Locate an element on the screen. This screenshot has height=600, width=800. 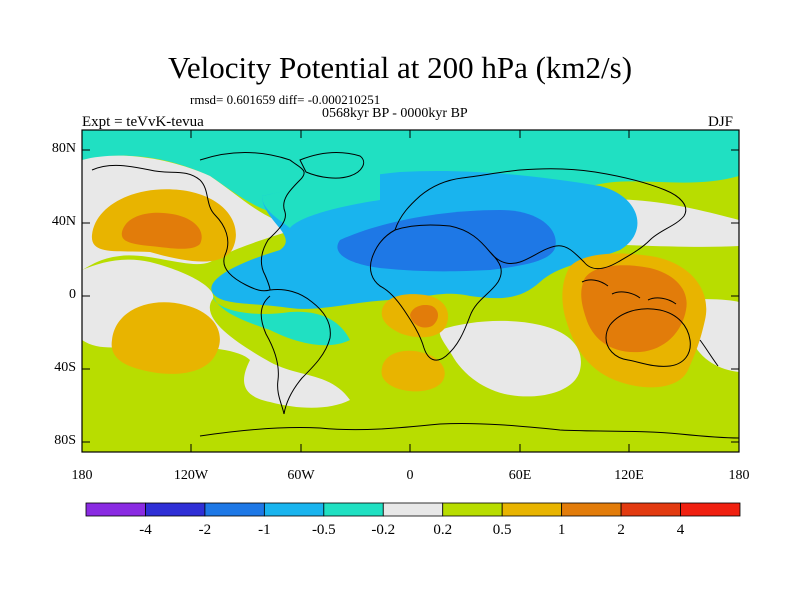
eurasia-coast is located at coordinates (540, 219).